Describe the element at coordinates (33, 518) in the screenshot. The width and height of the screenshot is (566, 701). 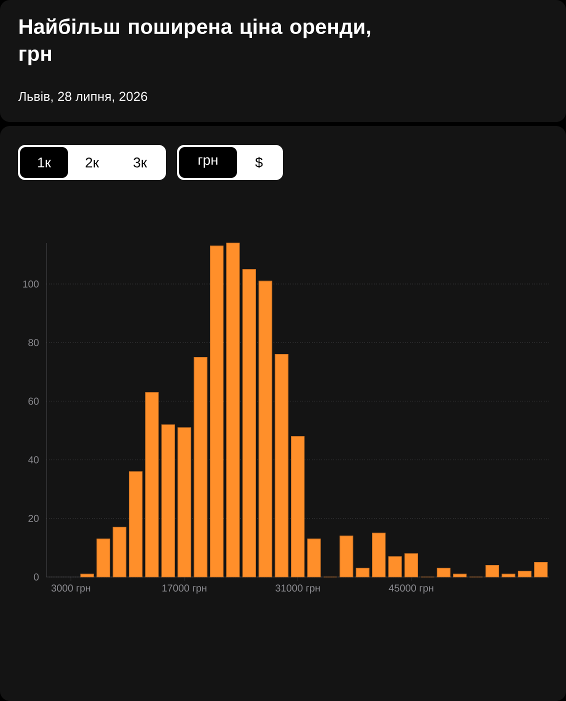
I see `y-tick-label: 20` at that location.